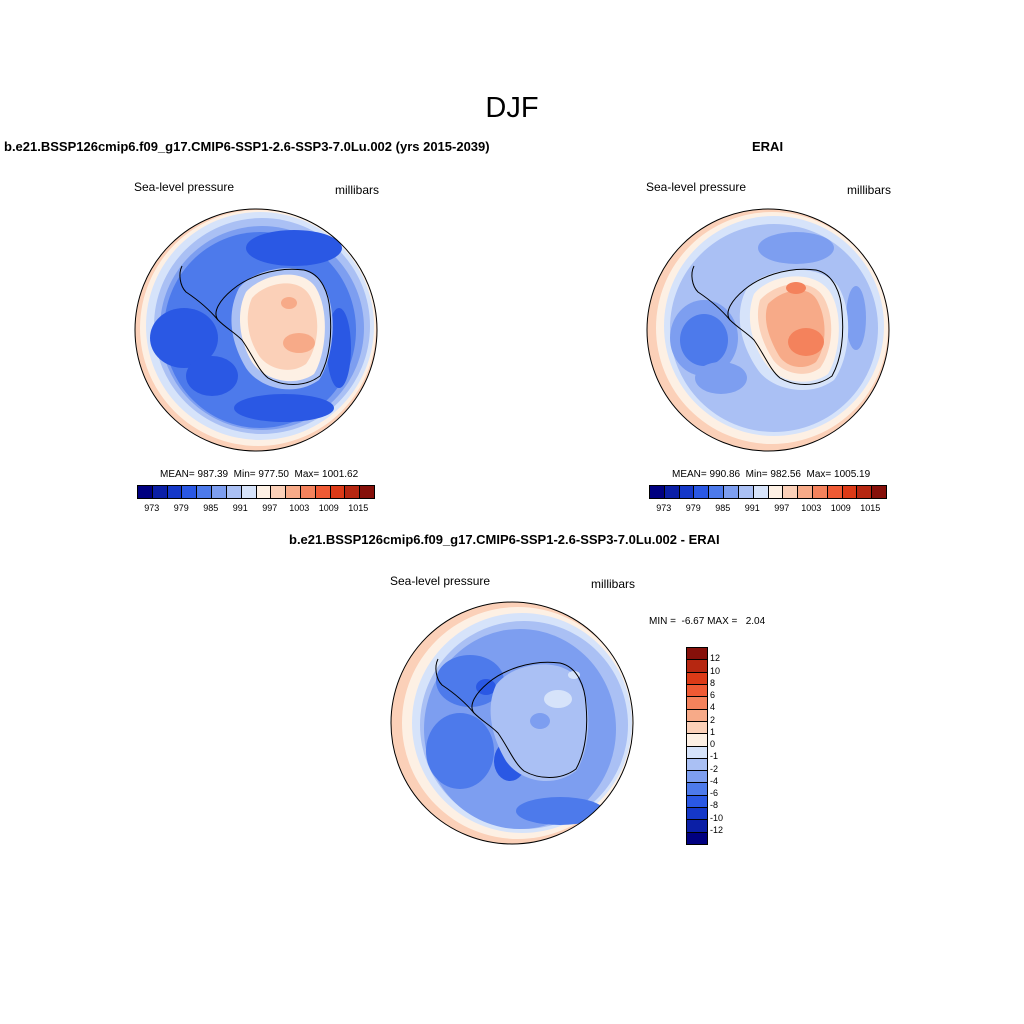 The height and width of the screenshot is (1024, 1024). What do you see at coordinates (782, 508) in the screenshot?
I see `obs-colorbar-tick-label: 997` at bounding box center [782, 508].